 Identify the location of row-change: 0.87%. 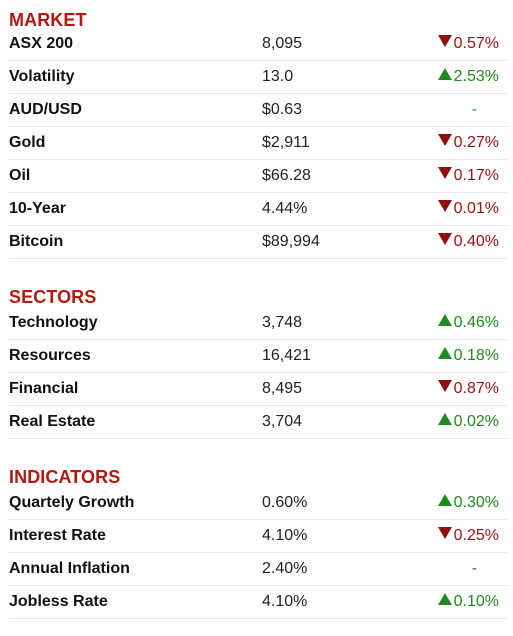
(464, 389).